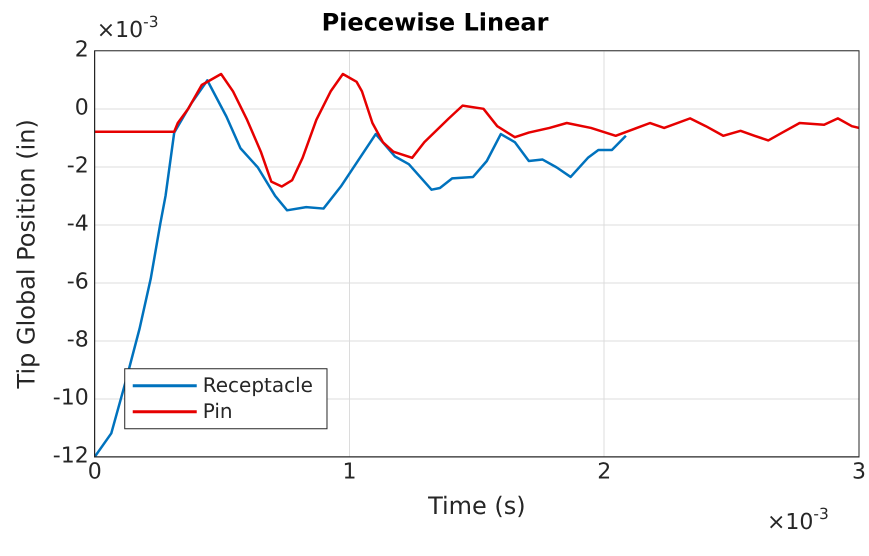 The width and height of the screenshot is (869, 556). What do you see at coordinates (435, 22) in the screenshot?
I see `chart-title: Piecewise Linear` at bounding box center [435, 22].